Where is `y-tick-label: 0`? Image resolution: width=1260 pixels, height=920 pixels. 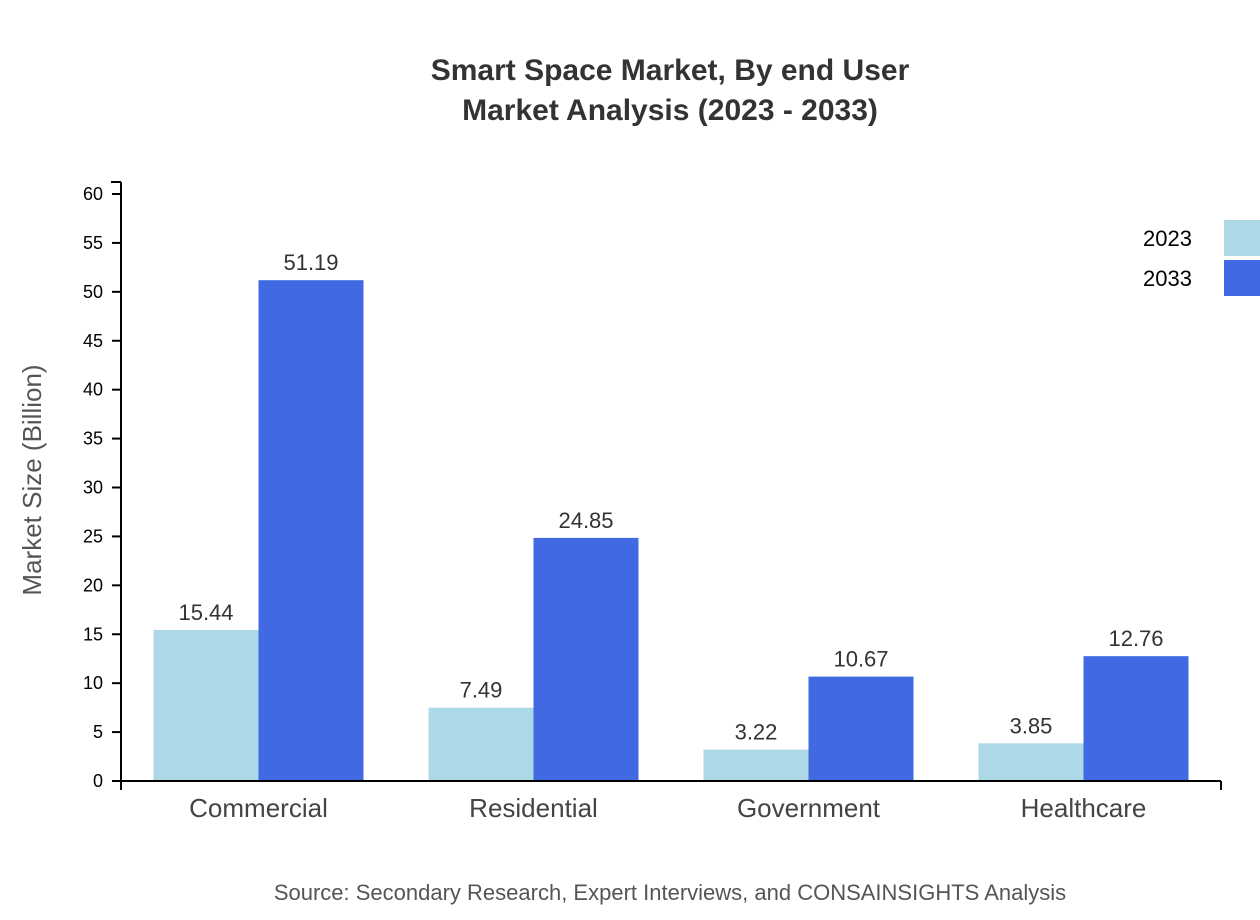 y-tick-label: 0 is located at coordinates (98, 781).